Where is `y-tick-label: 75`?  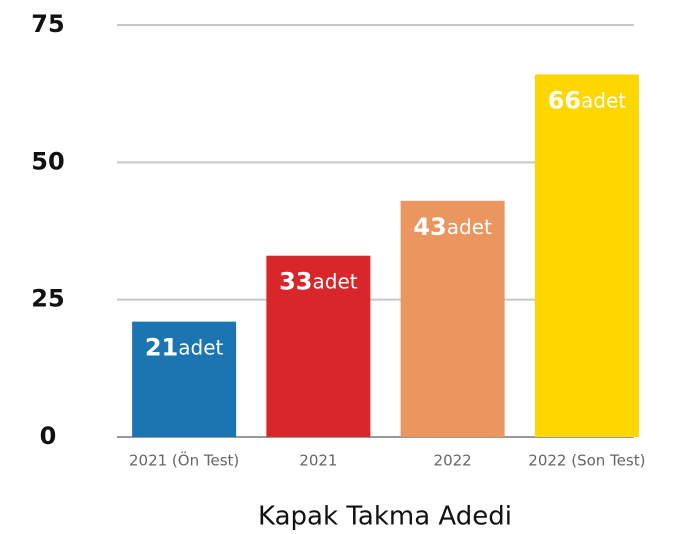 y-tick-label: 75 is located at coordinates (47, 24).